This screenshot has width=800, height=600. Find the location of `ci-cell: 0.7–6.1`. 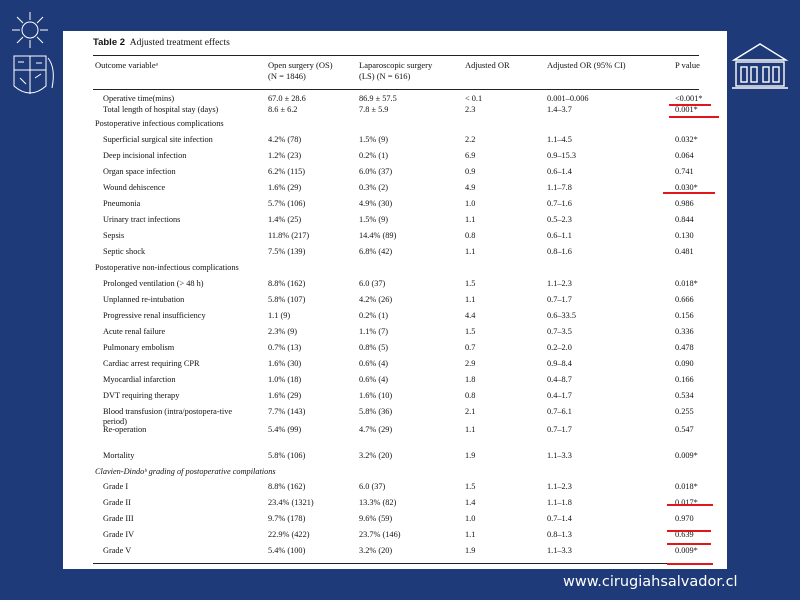

ci-cell: 0.7–6.1 is located at coordinates (559, 411).